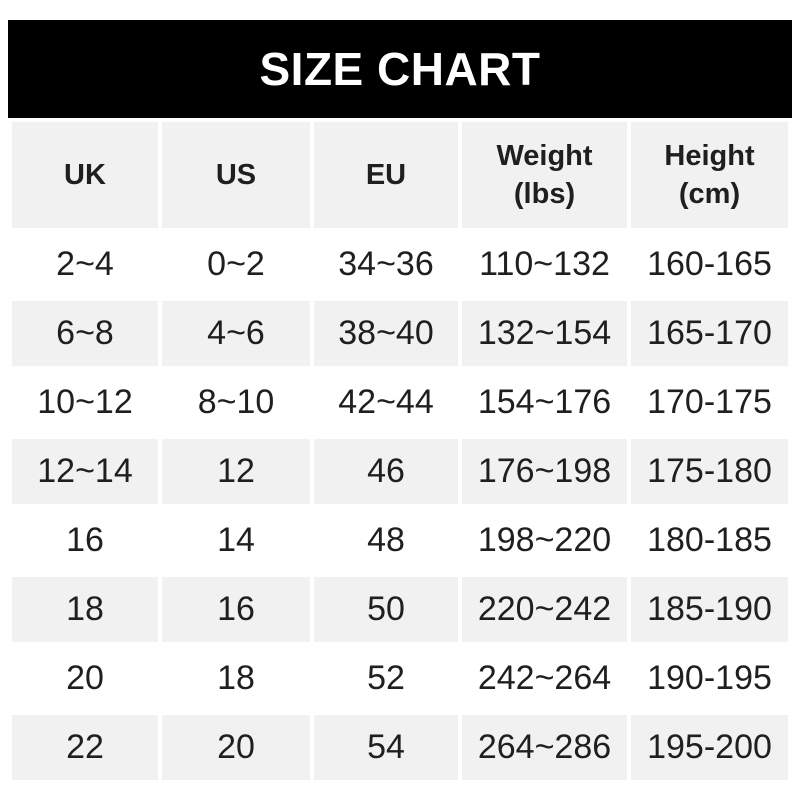 Image resolution: width=800 pixels, height=800 pixels. Describe the element at coordinates (85, 175) in the screenshot. I see `column-header-uk: UK` at that location.